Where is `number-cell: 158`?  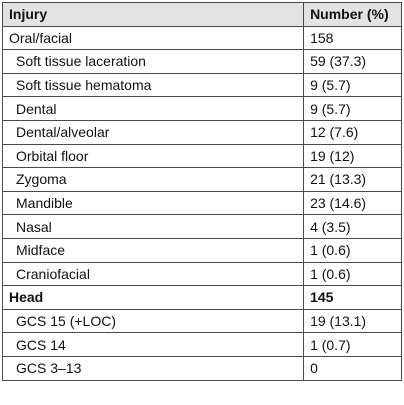
number-cell: 158 is located at coordinates (352, 38).